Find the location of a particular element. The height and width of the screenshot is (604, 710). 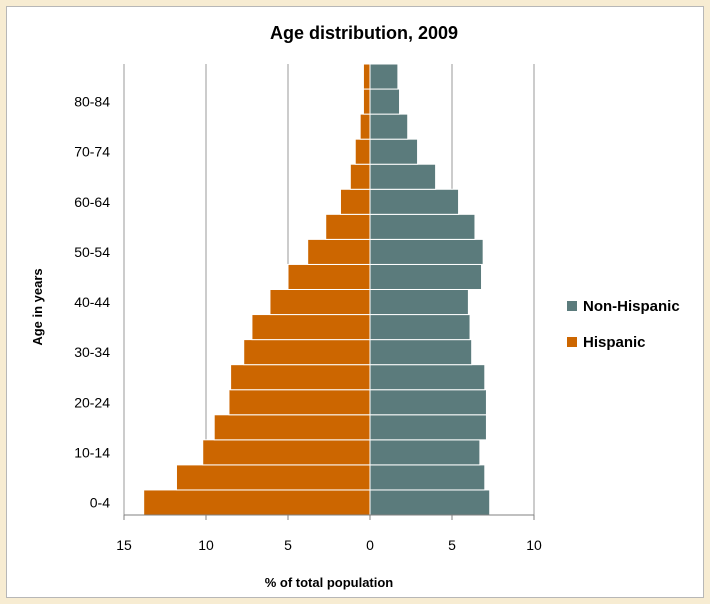

legend-label: Hispanic is located at coordinates (614, 342).